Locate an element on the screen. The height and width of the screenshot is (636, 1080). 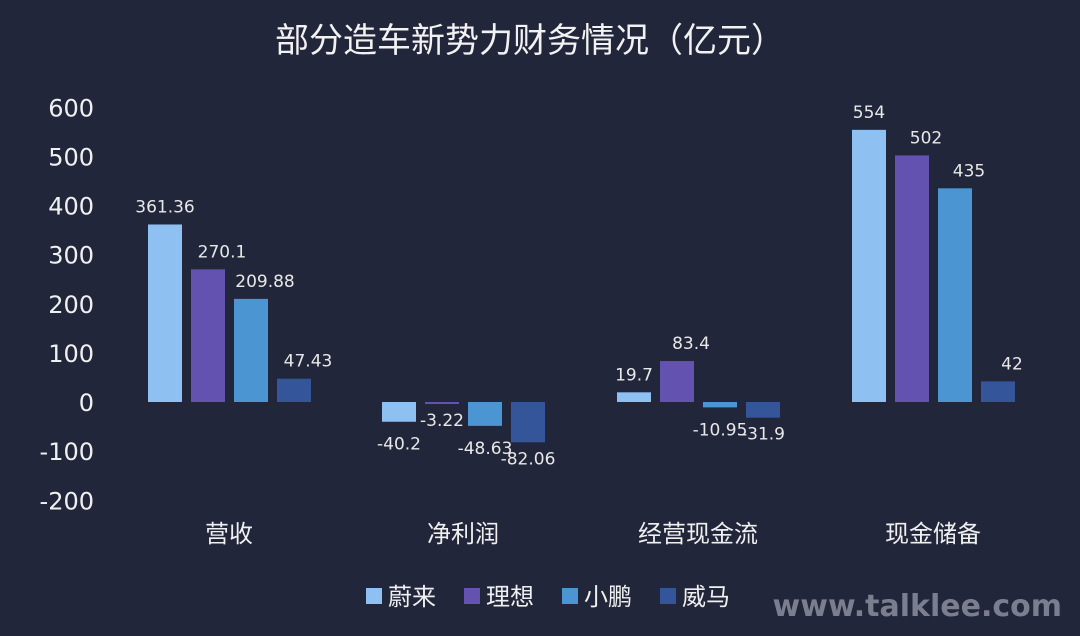
data-label: 554 is located at coordinates (869, 113).